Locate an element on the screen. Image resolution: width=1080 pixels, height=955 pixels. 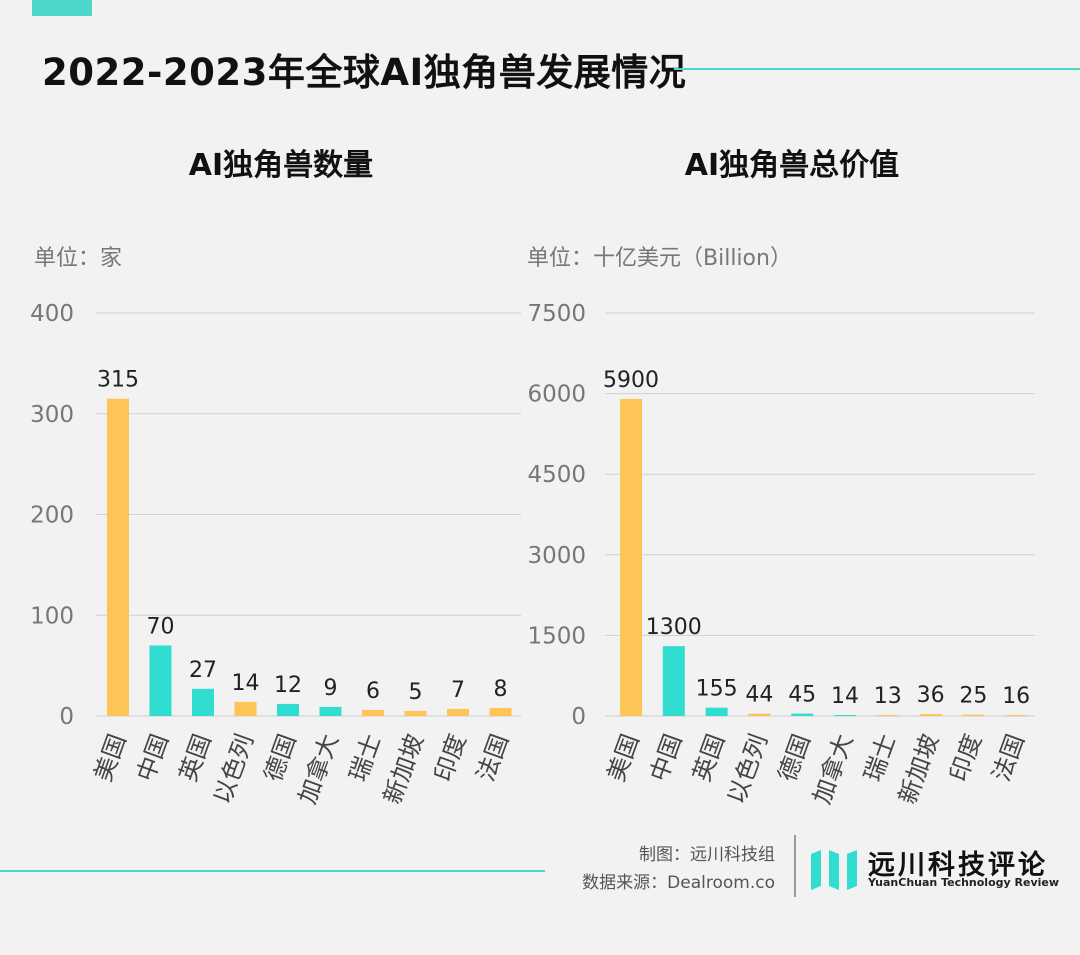
y-tick-label: 4500 is located at coordinates (556, 475).